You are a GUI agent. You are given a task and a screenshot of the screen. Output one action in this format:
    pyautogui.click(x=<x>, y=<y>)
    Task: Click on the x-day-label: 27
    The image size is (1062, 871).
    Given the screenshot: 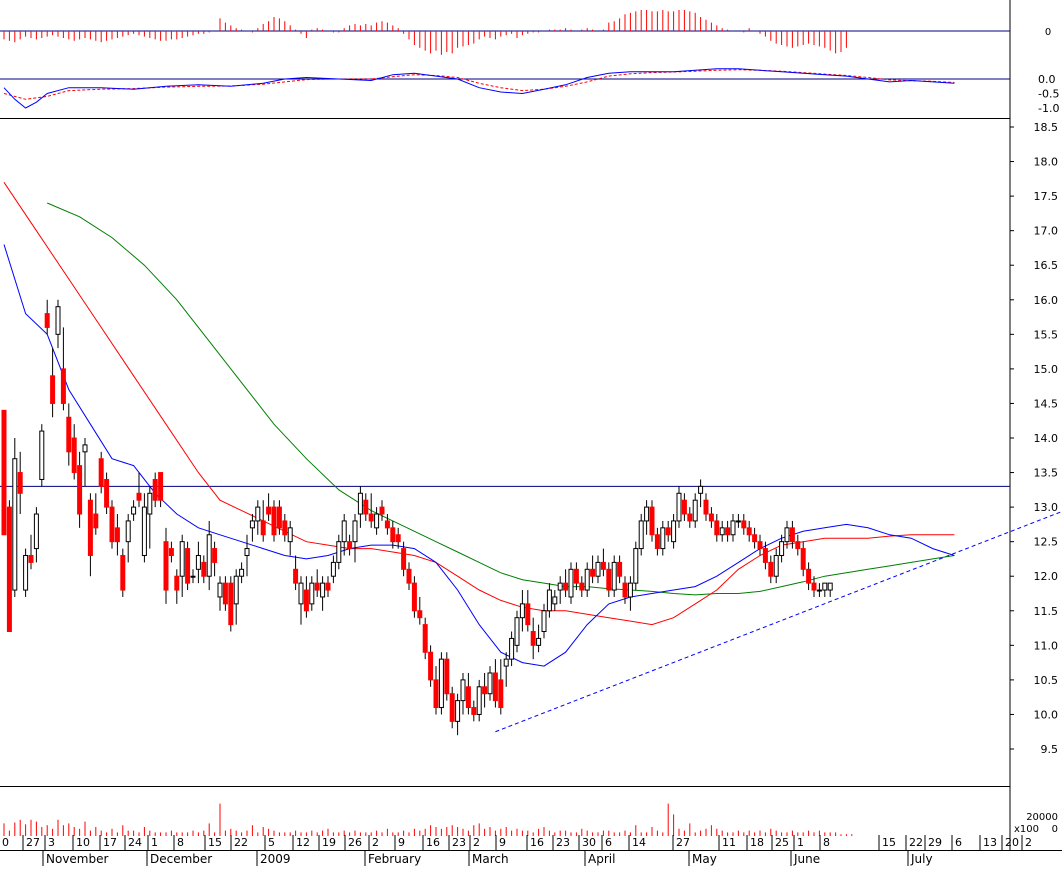 What is the action you would take?
    pyautogui.click(x=33, y=842)
    